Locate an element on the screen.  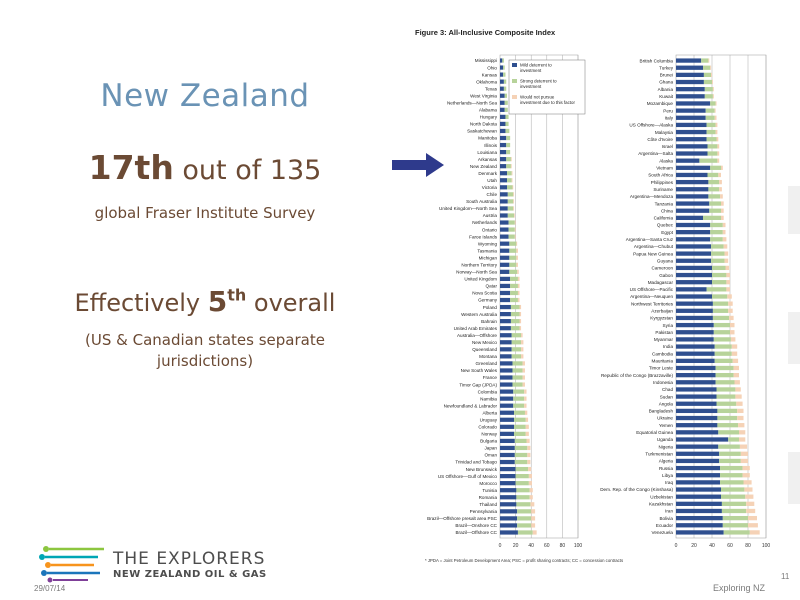
category-label: Azerbaijan is located at coordinates (662, 310).